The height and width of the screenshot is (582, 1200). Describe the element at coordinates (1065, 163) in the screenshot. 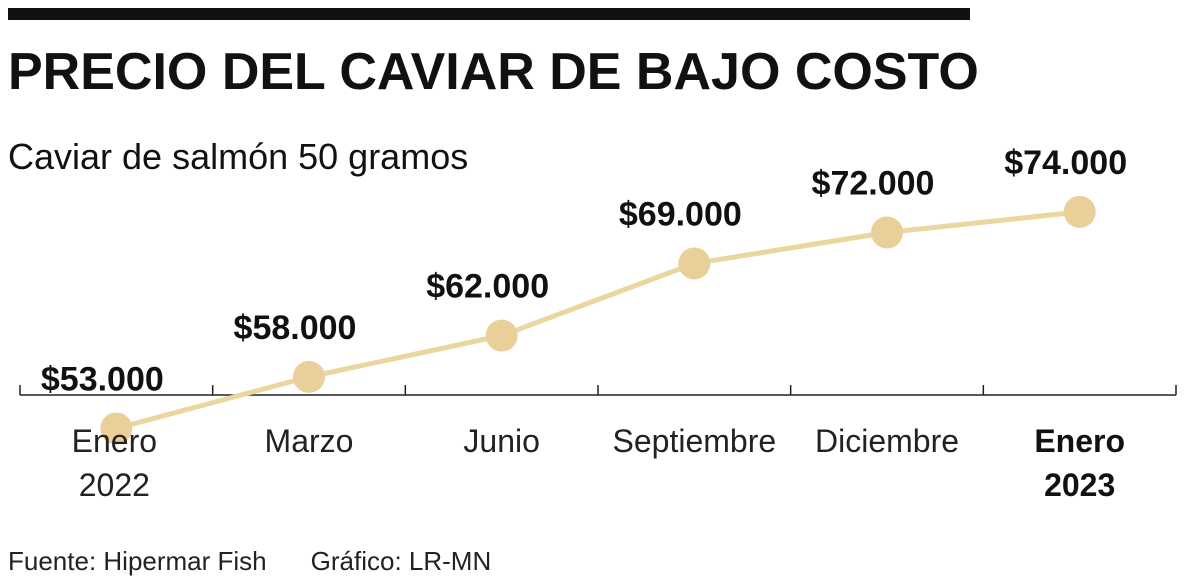

I see `data-label: $74.000` at that location.